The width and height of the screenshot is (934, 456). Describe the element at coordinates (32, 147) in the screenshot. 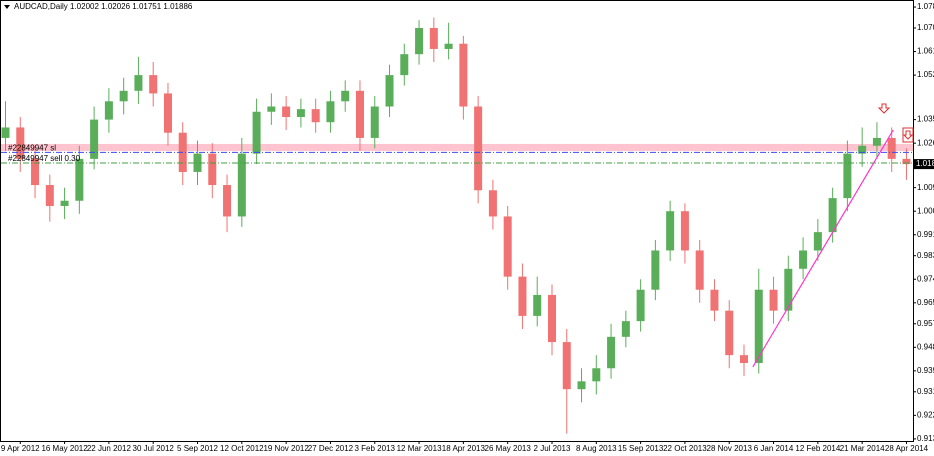

I see `order-level-label: #22849947 sl` at that location.